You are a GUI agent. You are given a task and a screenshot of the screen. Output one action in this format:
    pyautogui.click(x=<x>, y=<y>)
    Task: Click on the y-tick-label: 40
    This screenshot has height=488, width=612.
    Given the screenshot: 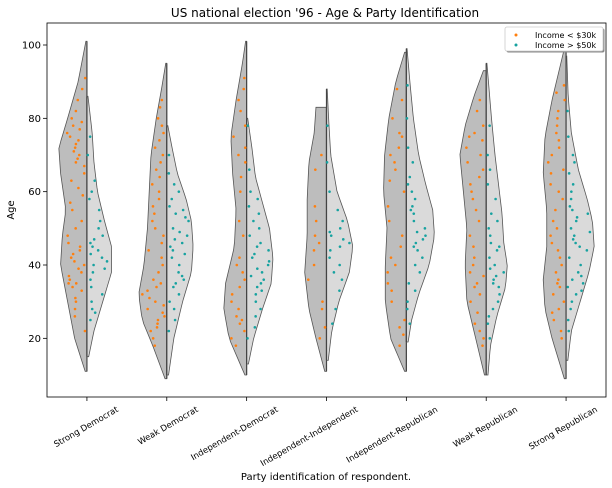 What is the action you would take?
    pyautogui.click(x=34, y=266)
    